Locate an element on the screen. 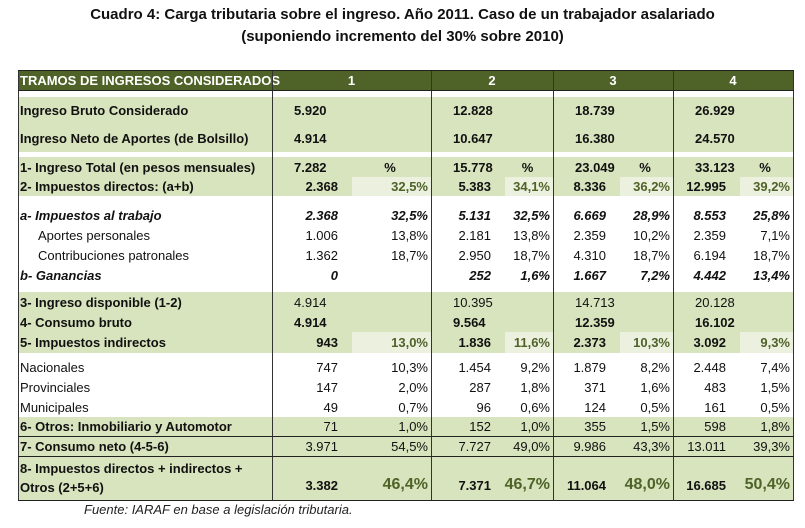 This screenshot has width=805, height=528. value-cell: 9.986 is located at coordinates (589, 446).